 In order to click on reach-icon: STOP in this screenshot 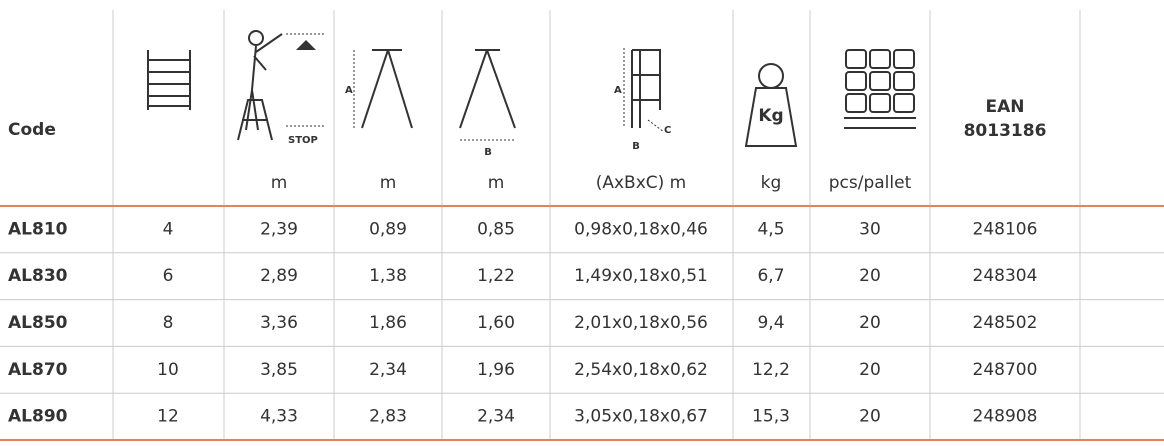, I will do `click(281, 88)`.